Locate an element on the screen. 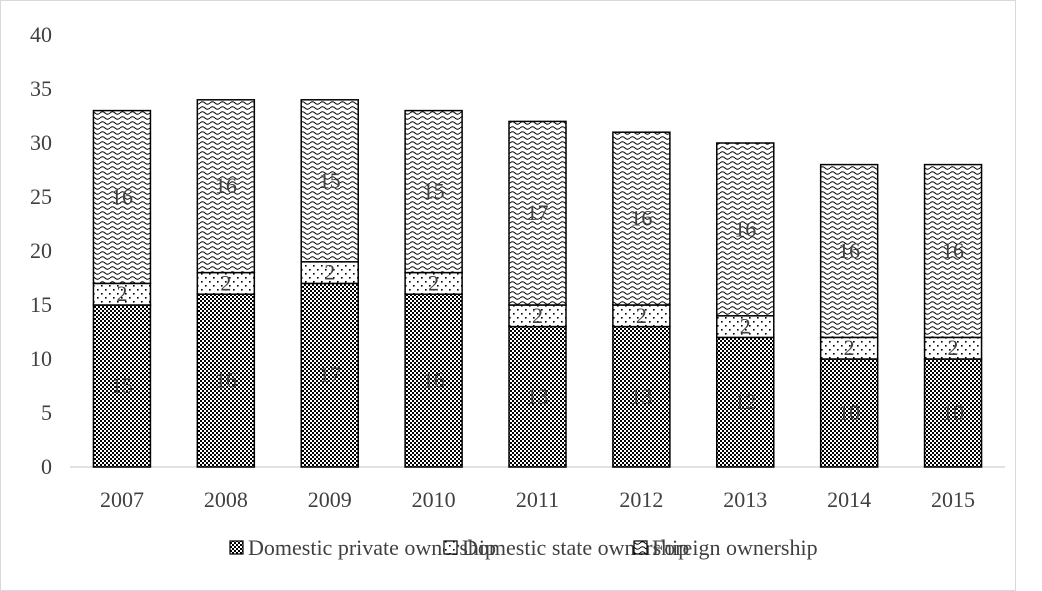  x-tick-label: 2014 is located at coordinates (849, 499).